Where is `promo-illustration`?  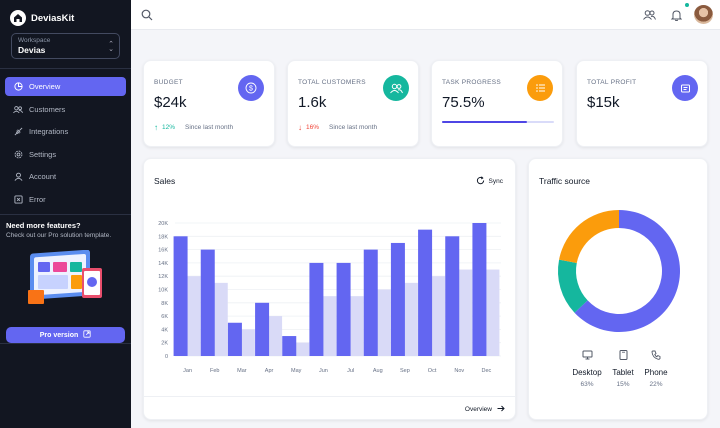
promo-illustration is located at coordinates (65, 277).